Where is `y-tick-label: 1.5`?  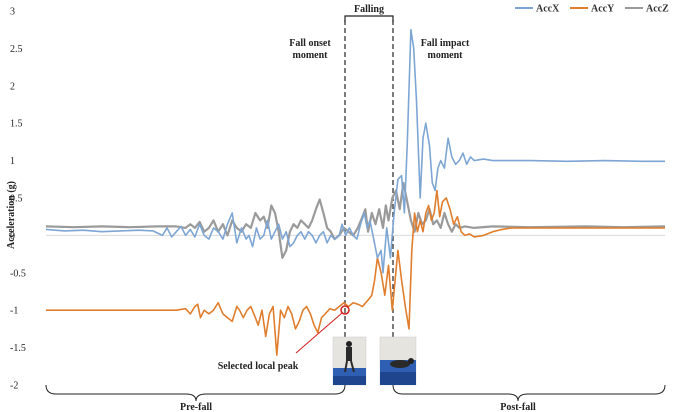
y-tick-label: 1.5 is located at coordinates (16, 124).